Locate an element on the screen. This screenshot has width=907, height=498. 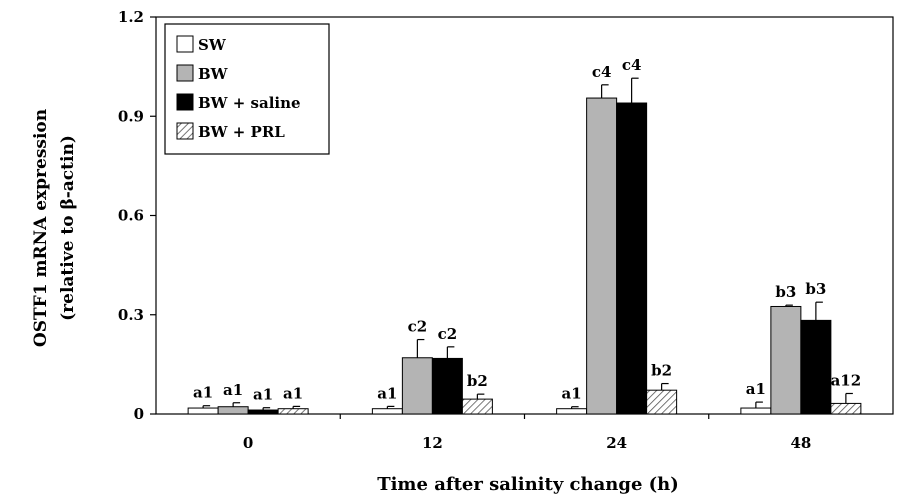
legend: SW BW BW + saline BW + PRL is located at coordinates (247, 89).